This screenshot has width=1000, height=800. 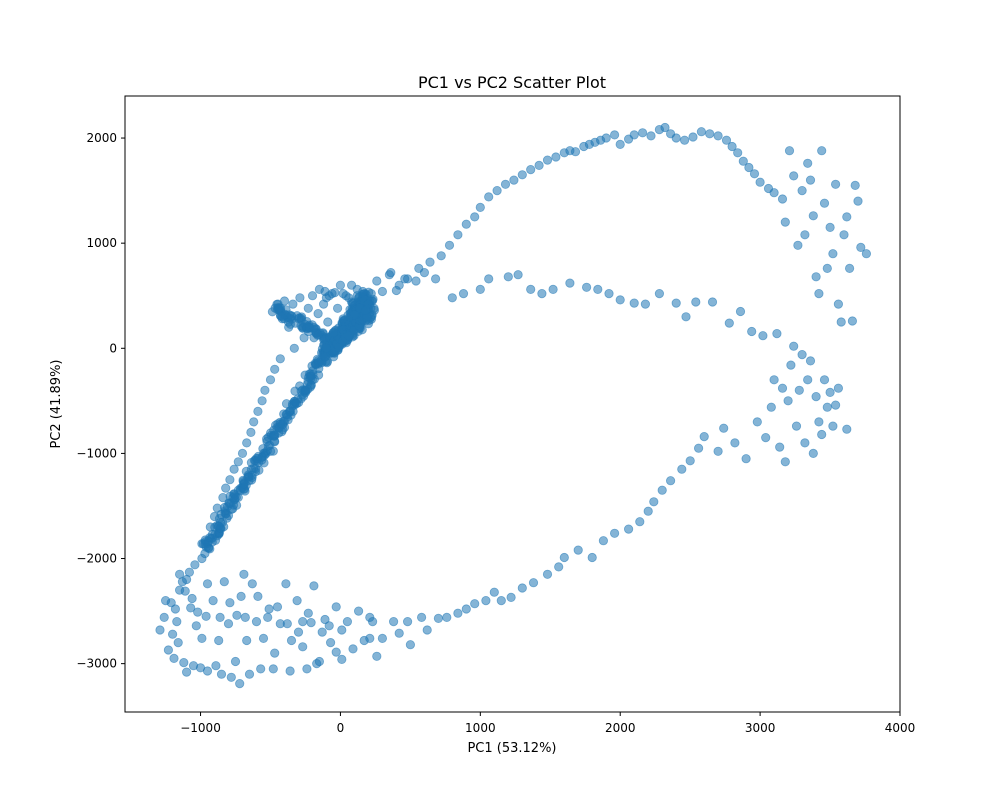 What do you see at coordinates (480, 728) in the screenshot?
I see `x-tick-label: 1000` at bounding box center [480, 728].